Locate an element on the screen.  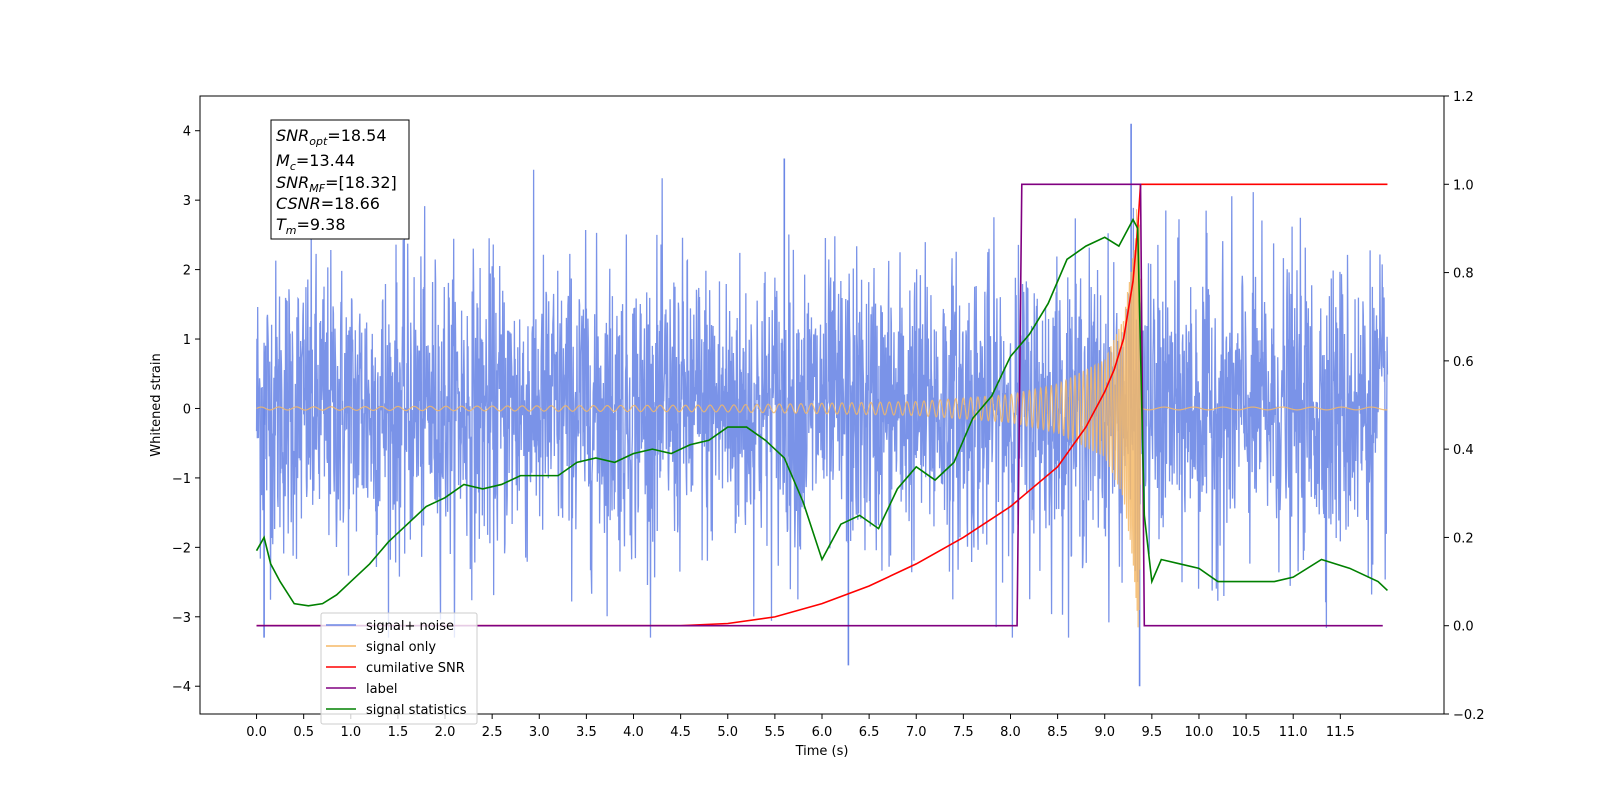
legend-entry-signal-statistics: signal statistics is located at coordinates (396, 710).